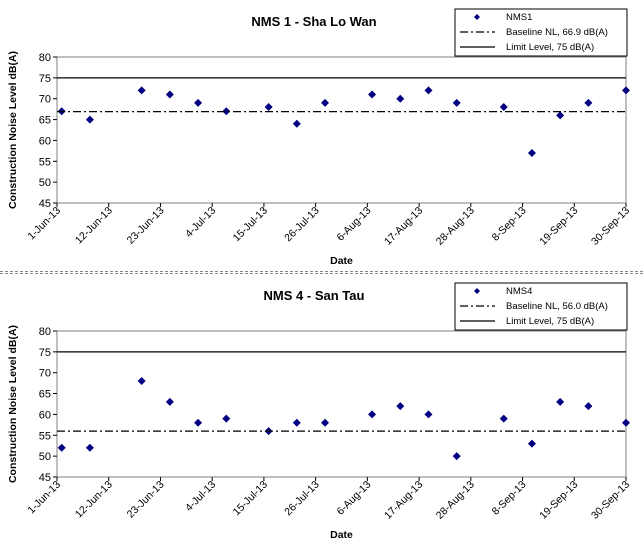 This screenshot has width=644, height=548. I want to click on chart-title: NMS 4 - San Tau, so click(314, 295).